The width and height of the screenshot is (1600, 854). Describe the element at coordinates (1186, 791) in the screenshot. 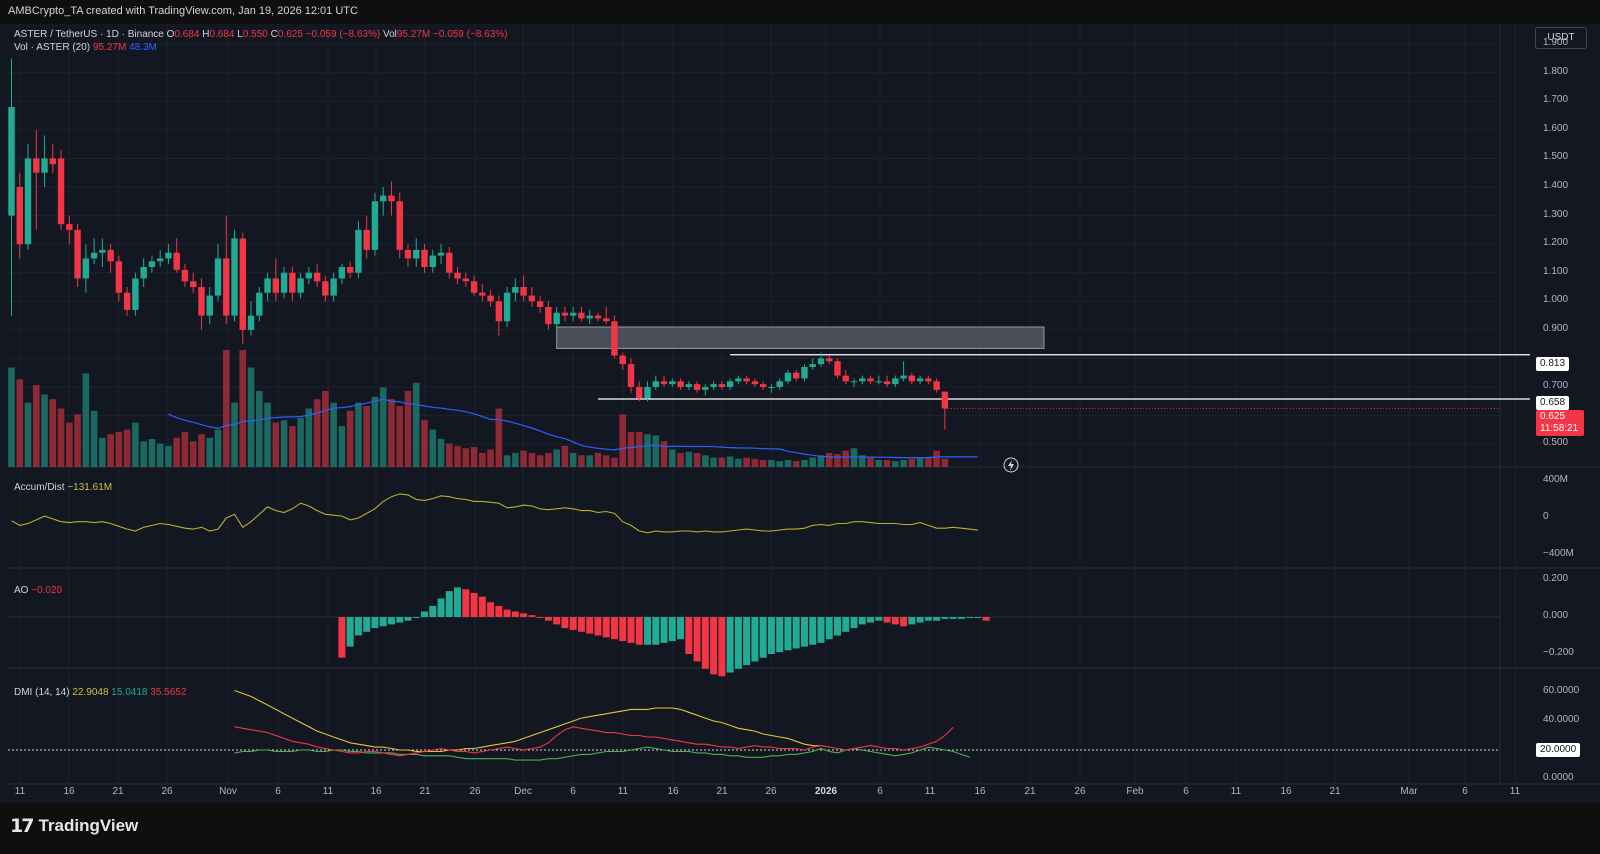

I see `time-axis-tick: 6` at that location.